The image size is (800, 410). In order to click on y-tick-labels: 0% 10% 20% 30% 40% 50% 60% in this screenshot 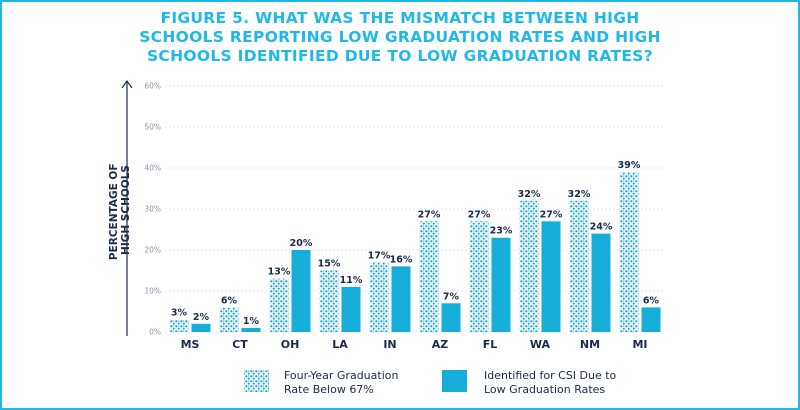, I will do `click(152, 209)`.